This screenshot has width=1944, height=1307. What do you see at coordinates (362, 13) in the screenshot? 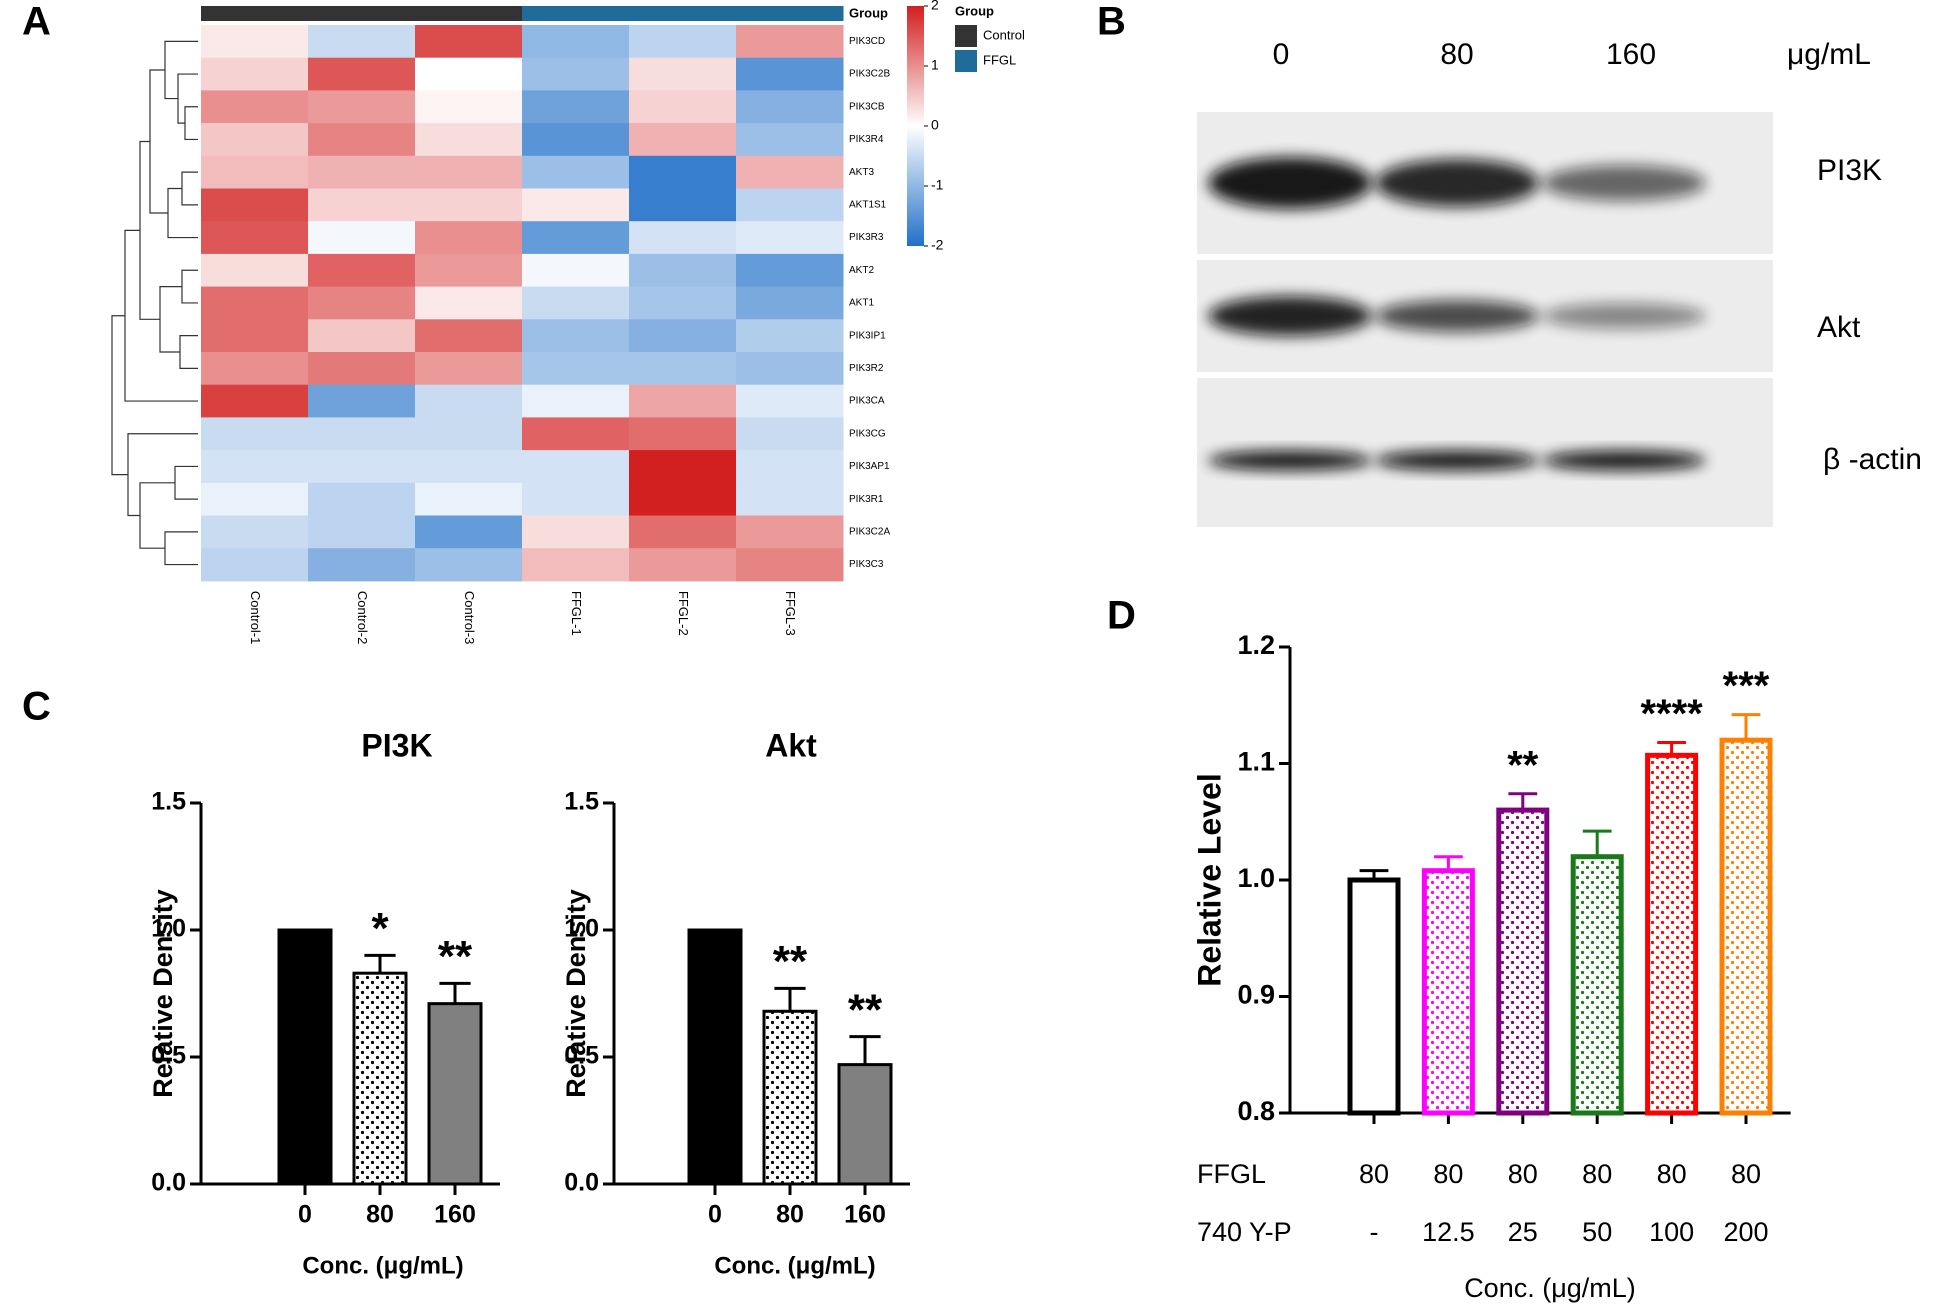
I see `group-bar` at bounding box center [362, 13].